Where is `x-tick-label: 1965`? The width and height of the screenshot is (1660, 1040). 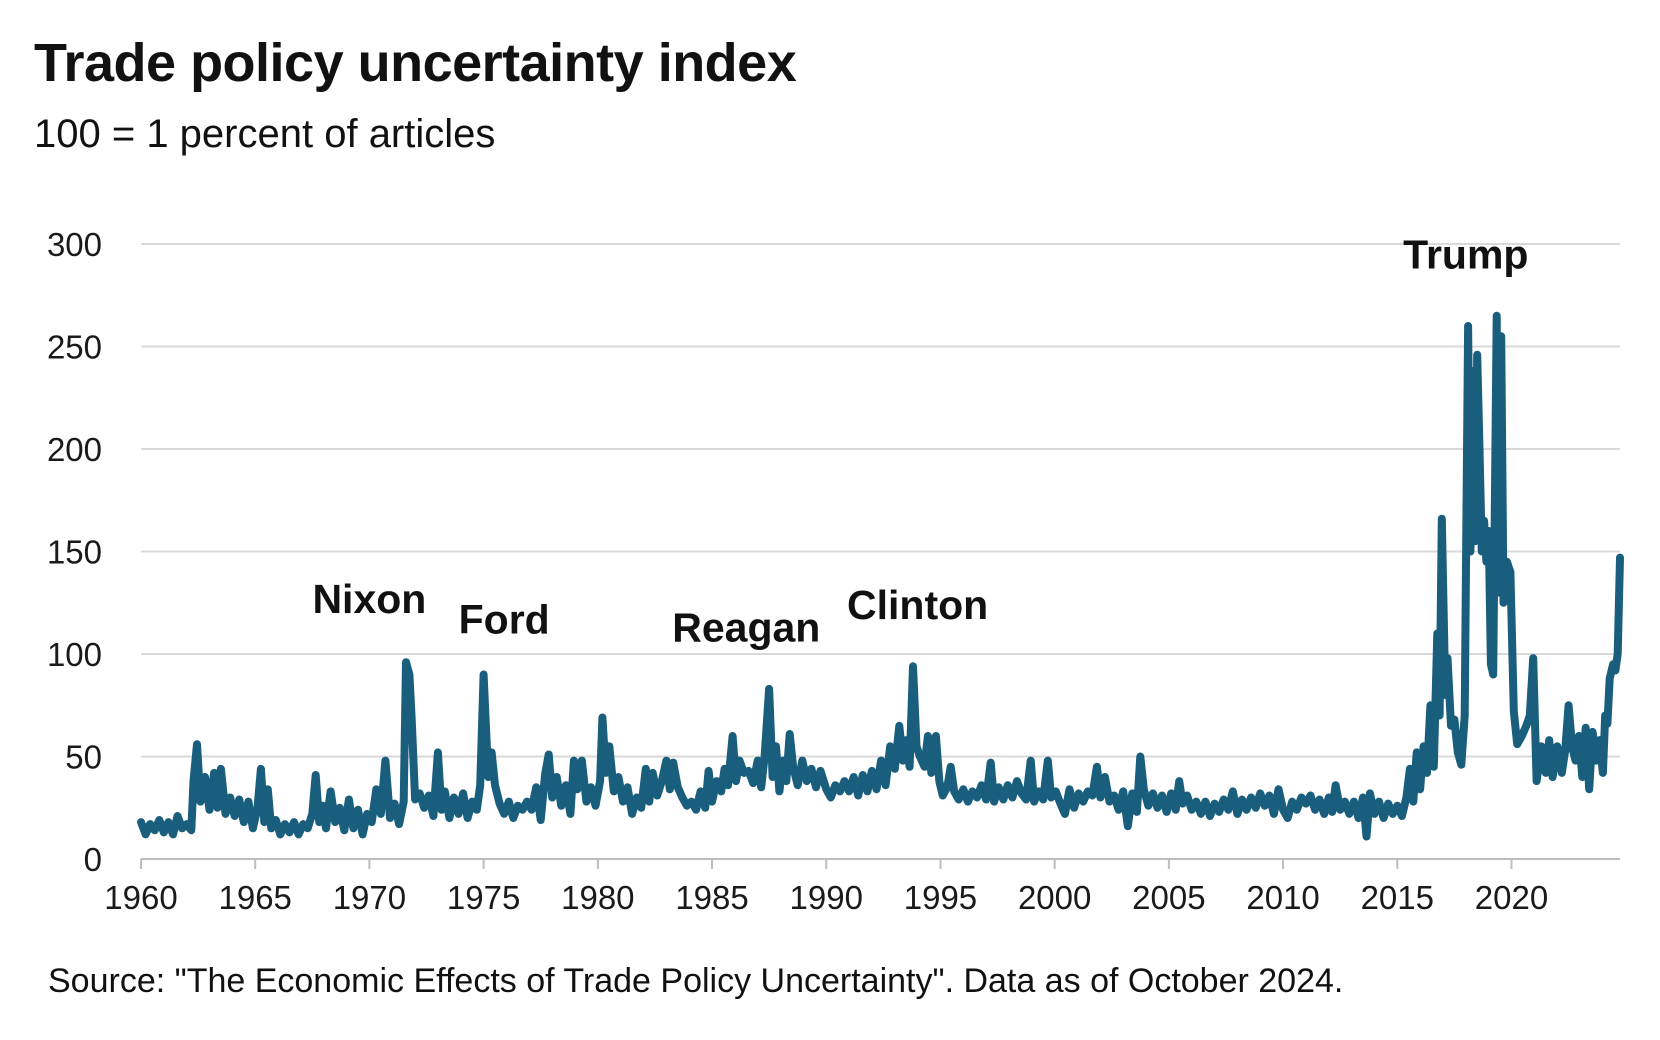
x-tick-label: 1965 is located at coordinates (254, 897).